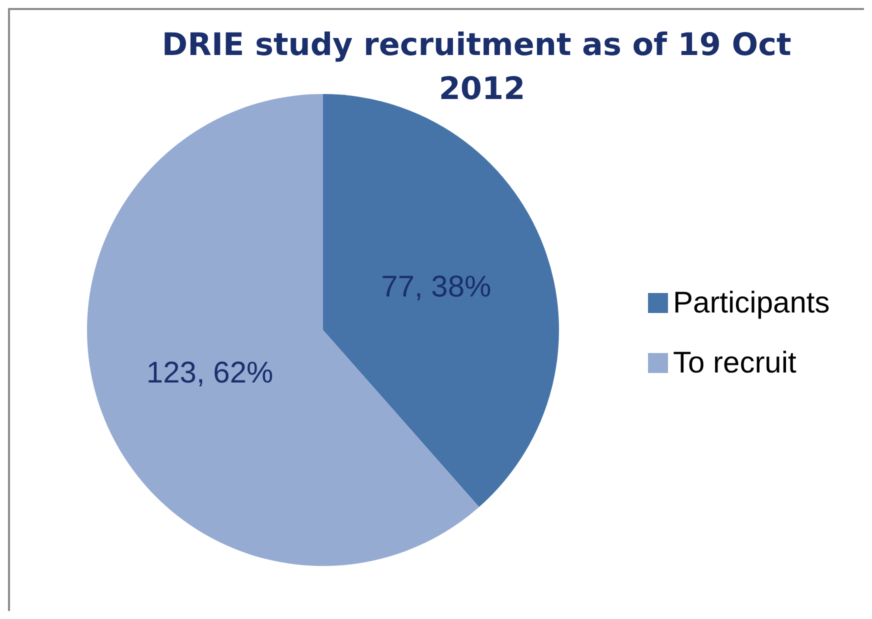 This screenshot has height=619, width=872. I want to click on data-label: 77, 38%, so click(436, 287).